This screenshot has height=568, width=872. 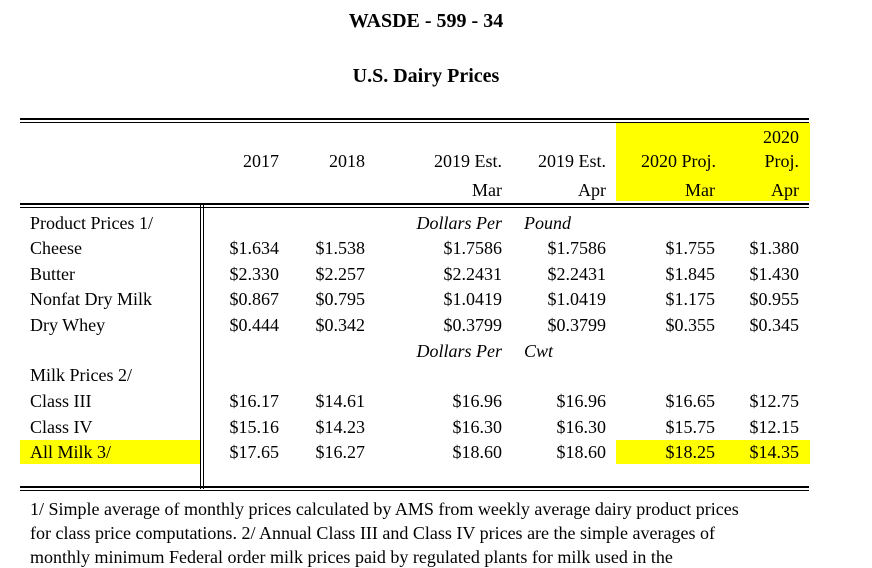 I want to click on milk-row-cell: $16.65, so click(x=690, y=401).